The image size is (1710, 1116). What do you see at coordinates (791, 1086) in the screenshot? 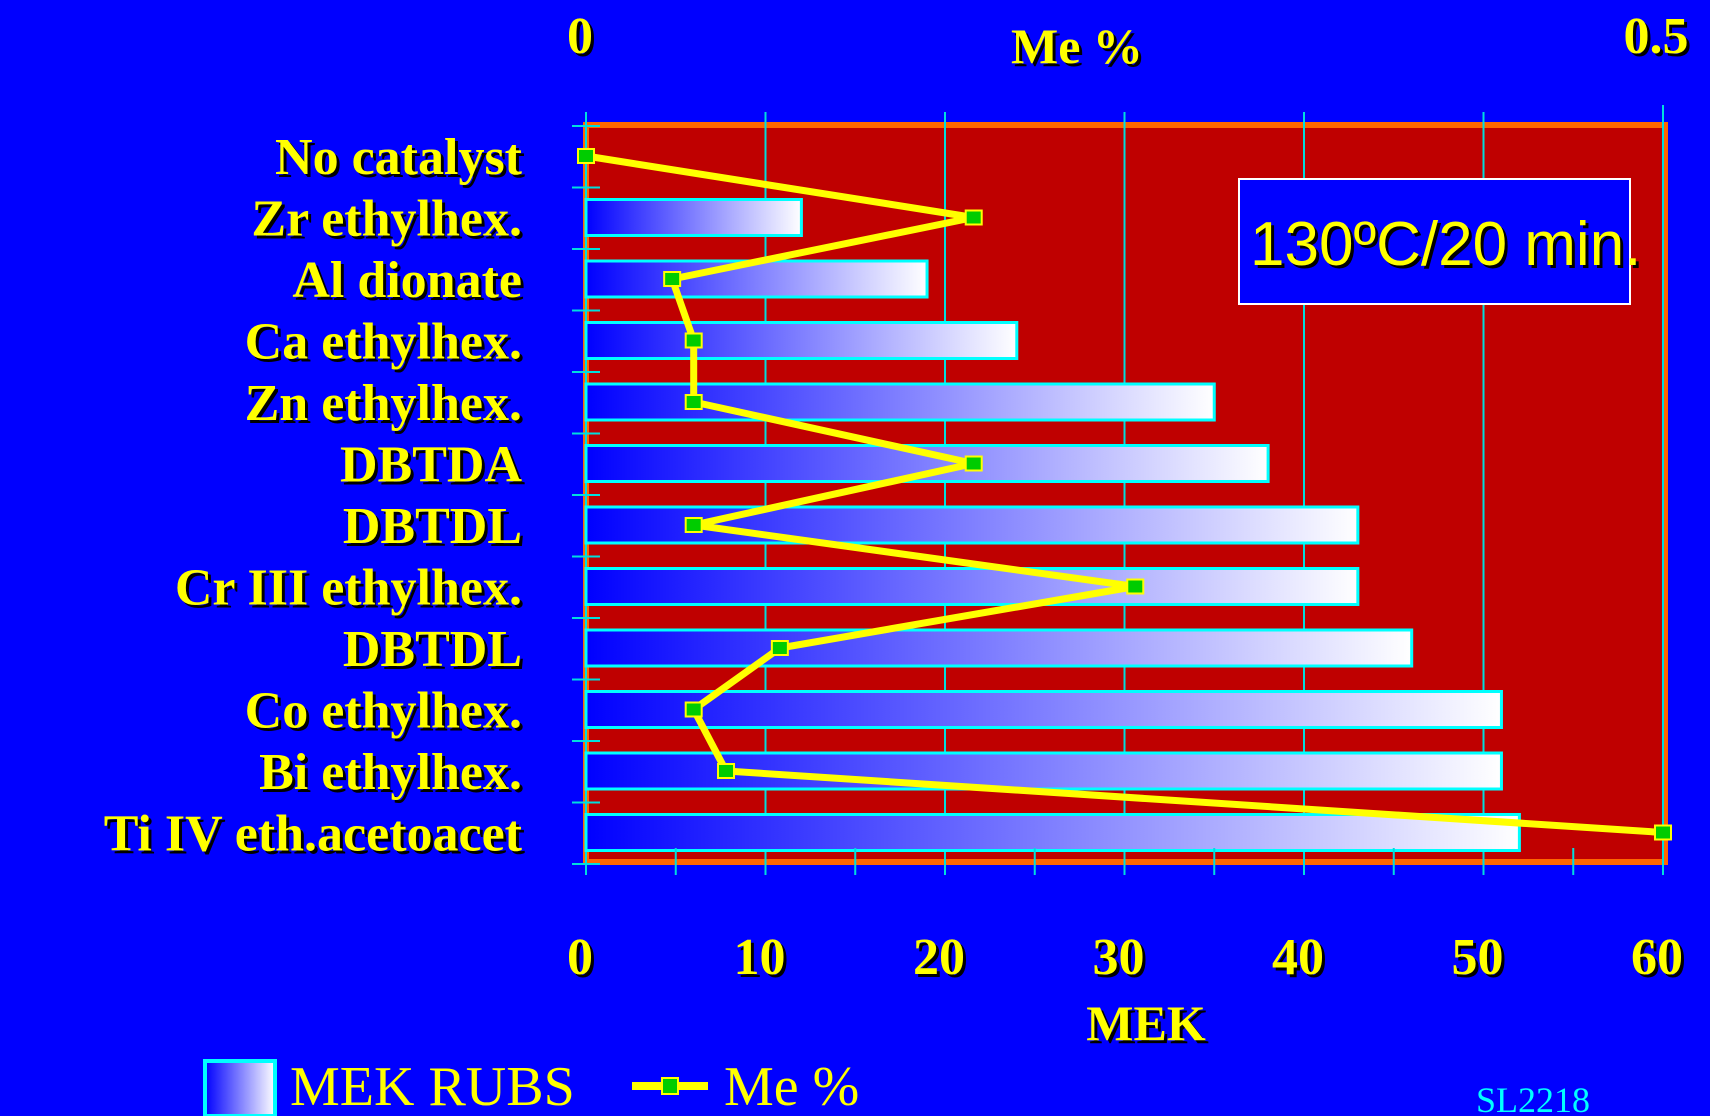
I see `legend-line-label: Me %` at bounding box center [791, 1086].